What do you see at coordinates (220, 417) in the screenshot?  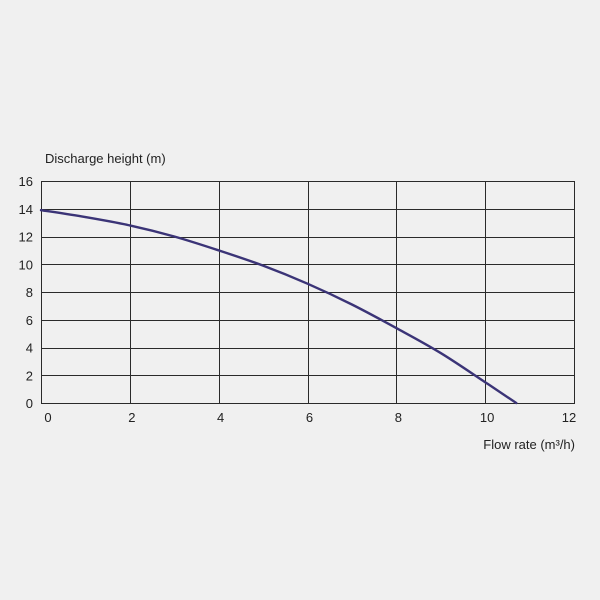 I see `x-tick-label: 4` at bounding box center [220, 417].